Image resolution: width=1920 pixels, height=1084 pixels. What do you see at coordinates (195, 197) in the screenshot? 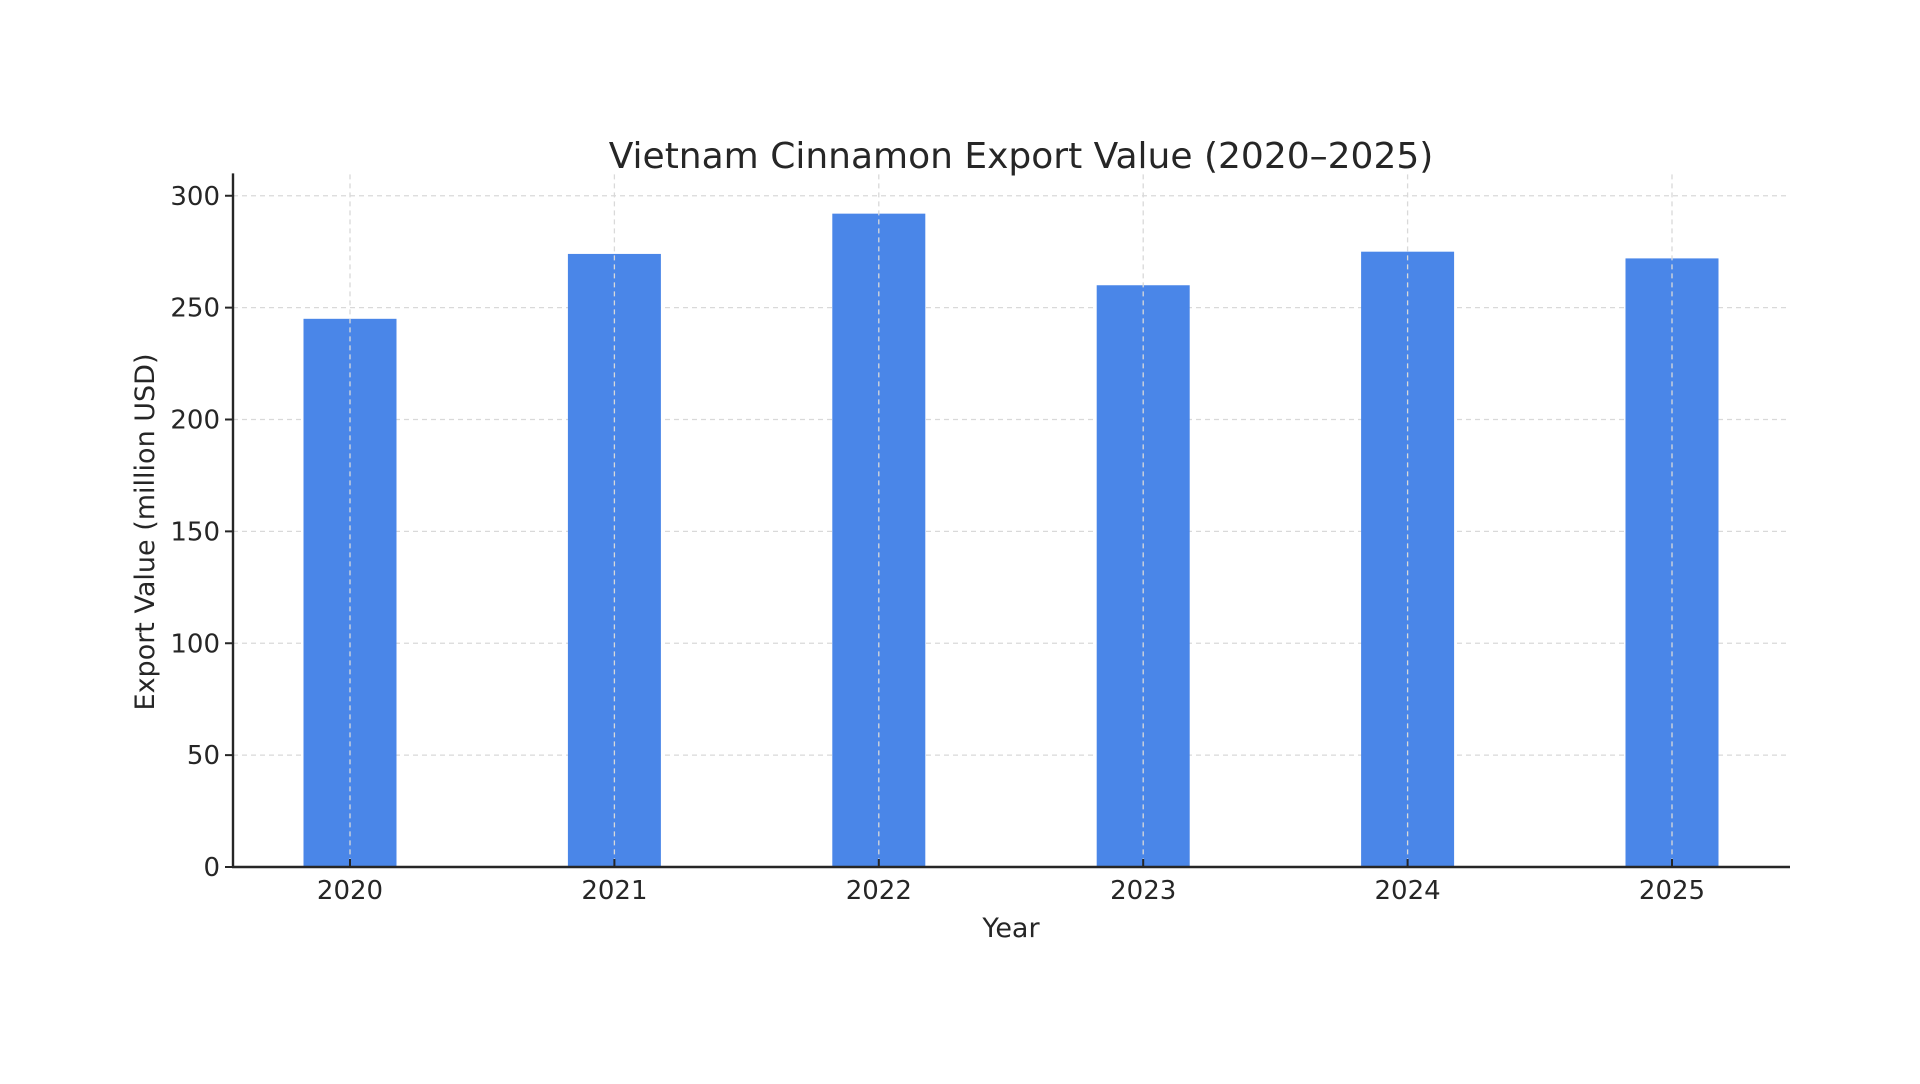
I see `y-tick-label: 300` at bounding box center [195, 197].